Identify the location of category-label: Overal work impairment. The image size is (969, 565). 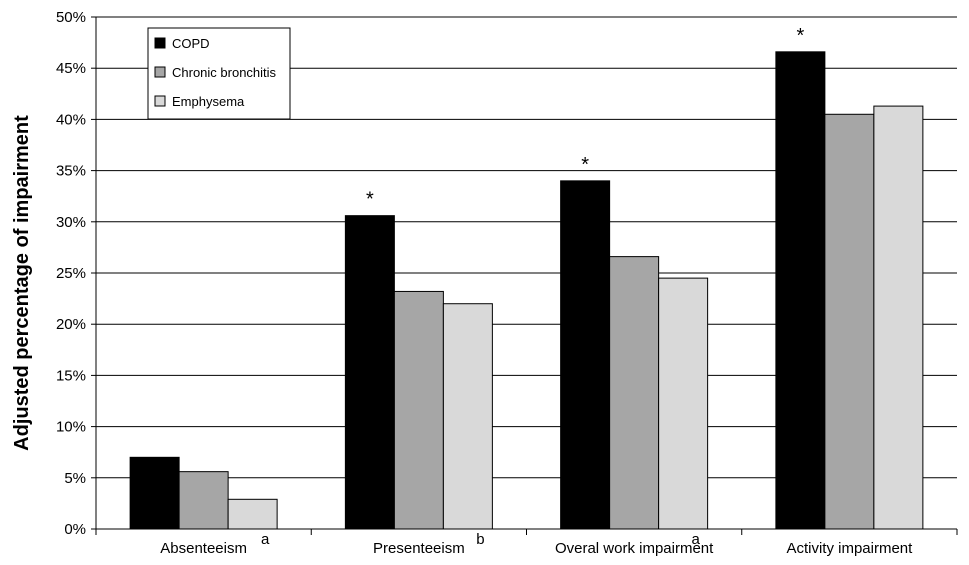
(634, 548).